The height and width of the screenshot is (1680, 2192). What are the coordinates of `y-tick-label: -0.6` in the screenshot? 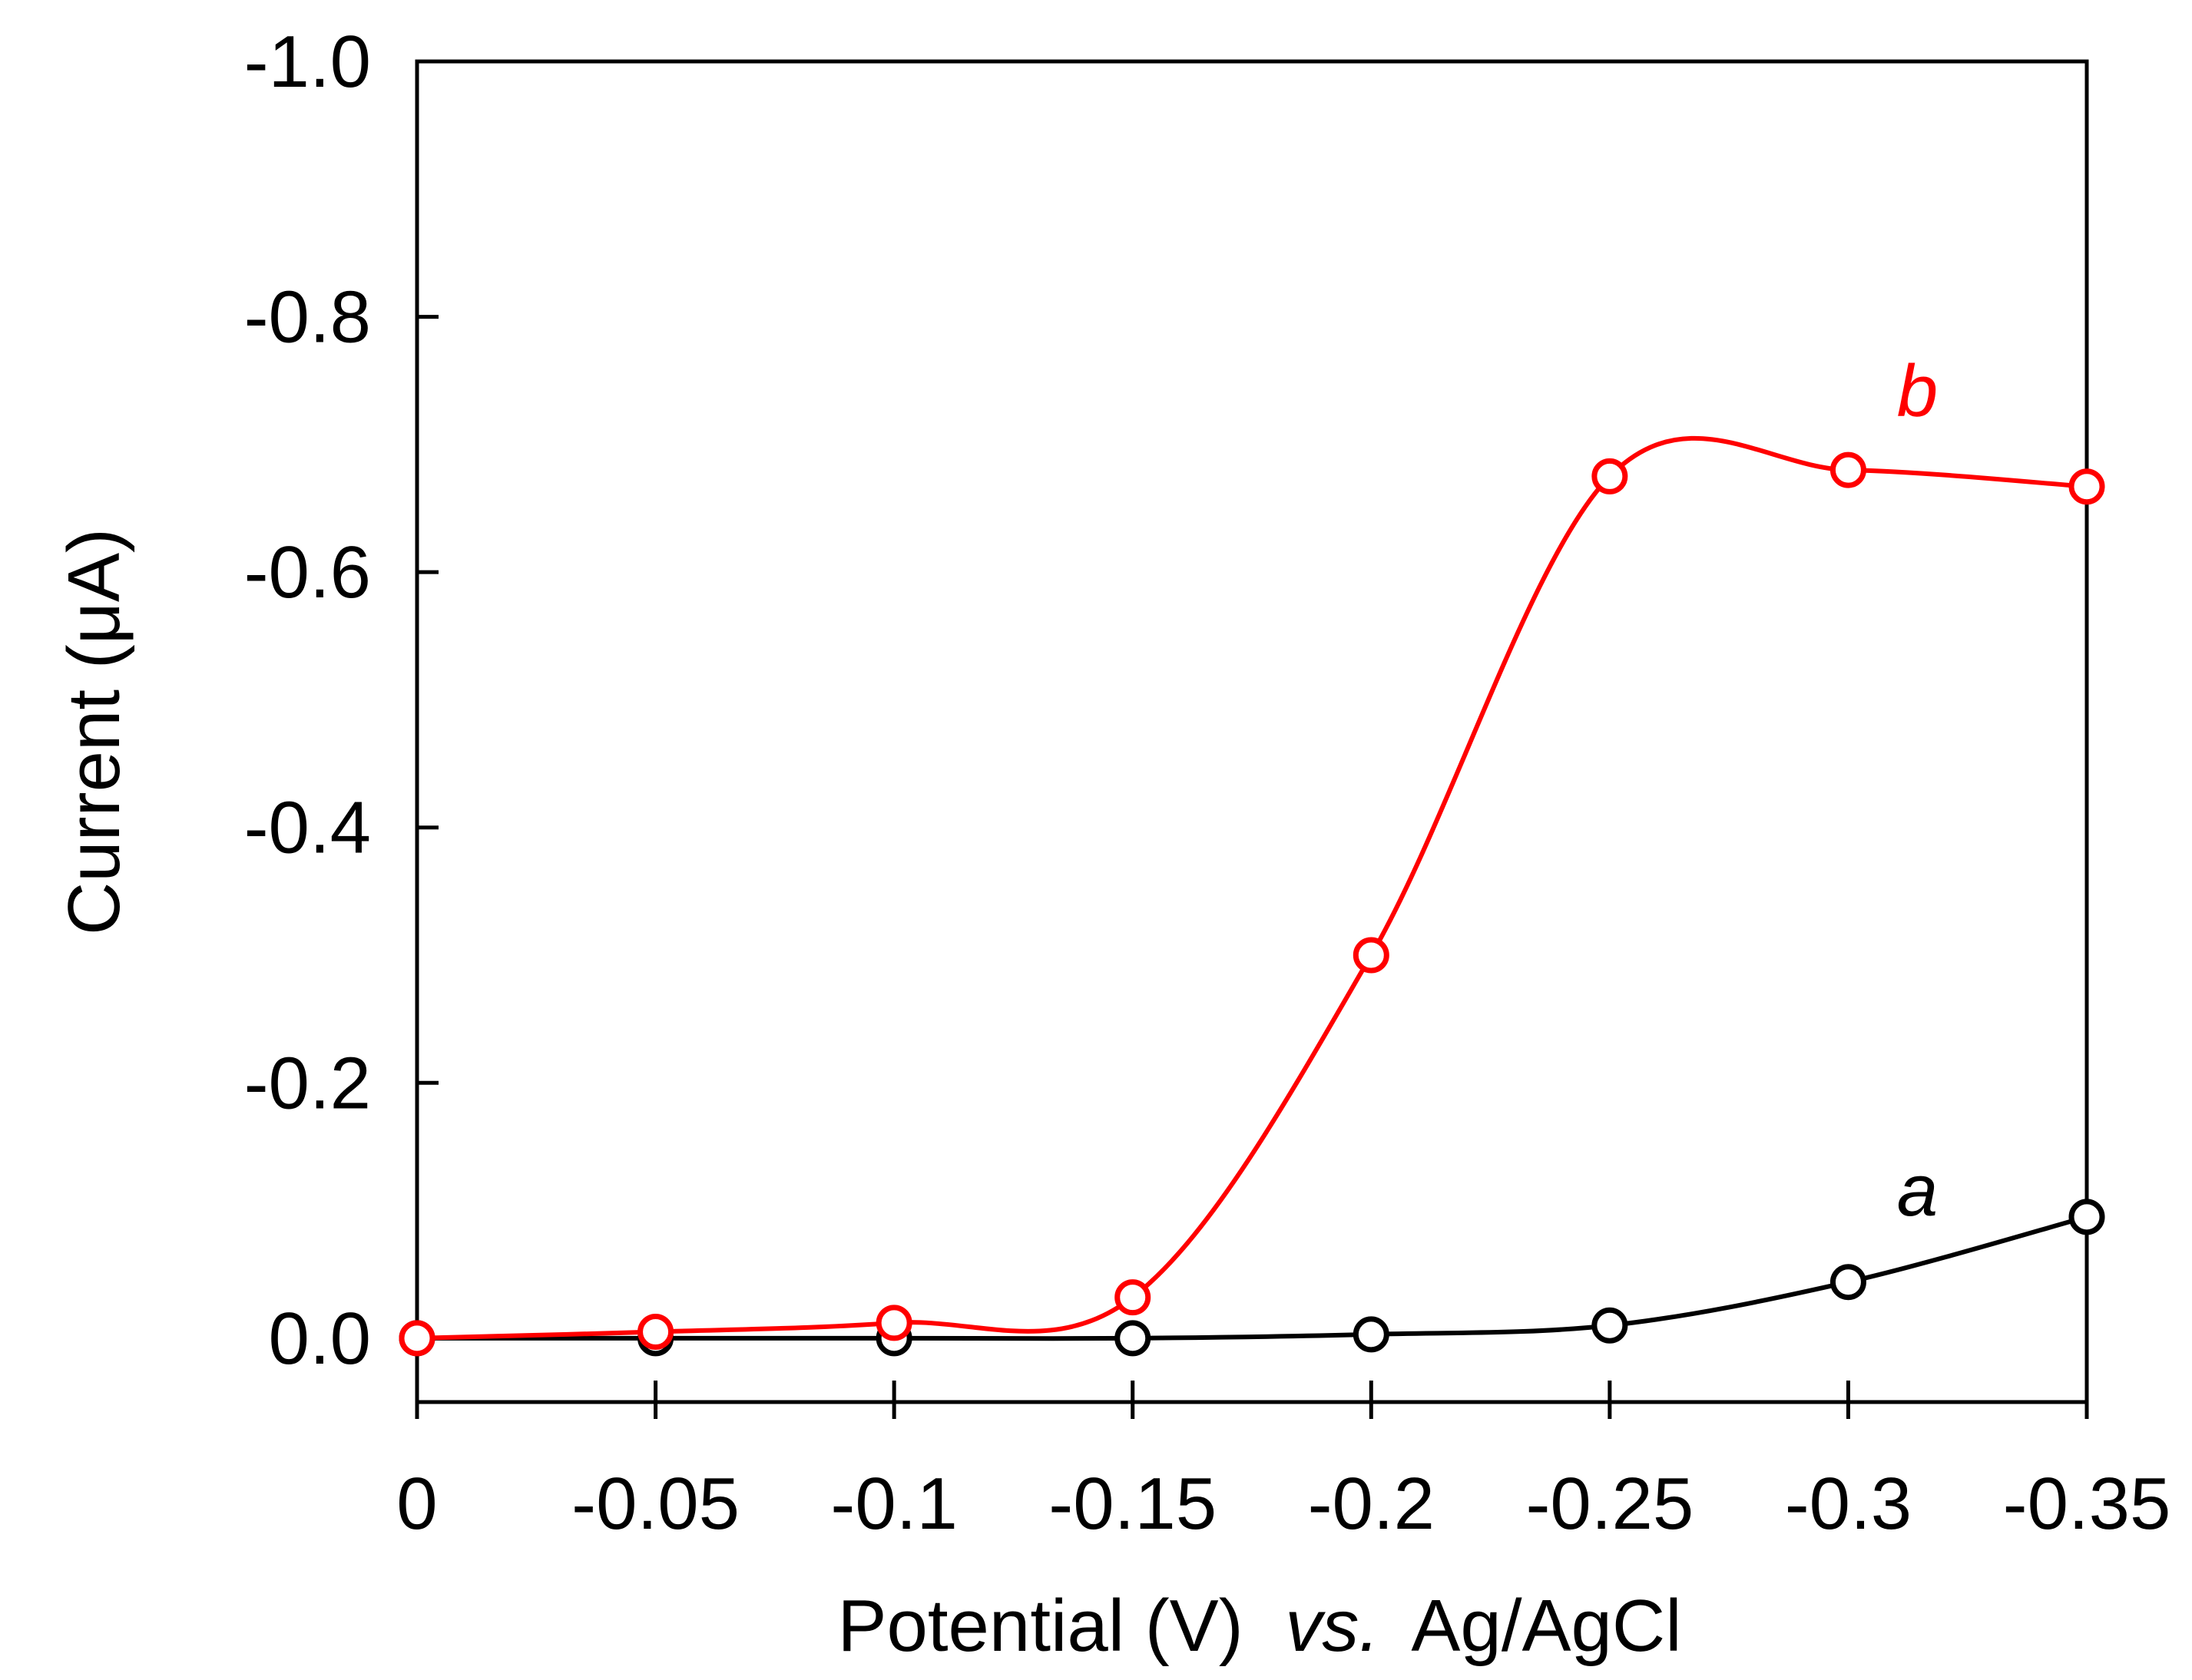 It's located at (307, 572).